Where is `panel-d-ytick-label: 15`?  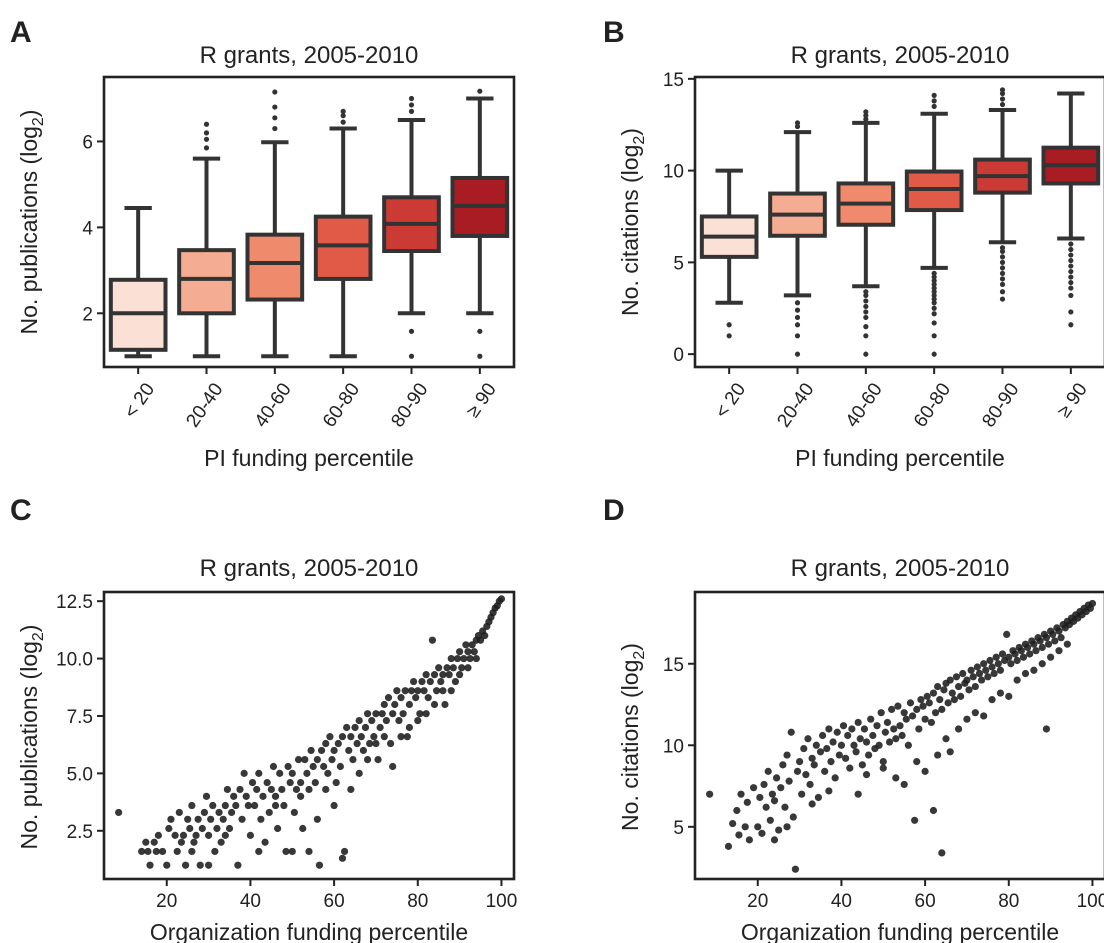 panel-d-ytick-label: 15 is located at coordinates (673, 665).